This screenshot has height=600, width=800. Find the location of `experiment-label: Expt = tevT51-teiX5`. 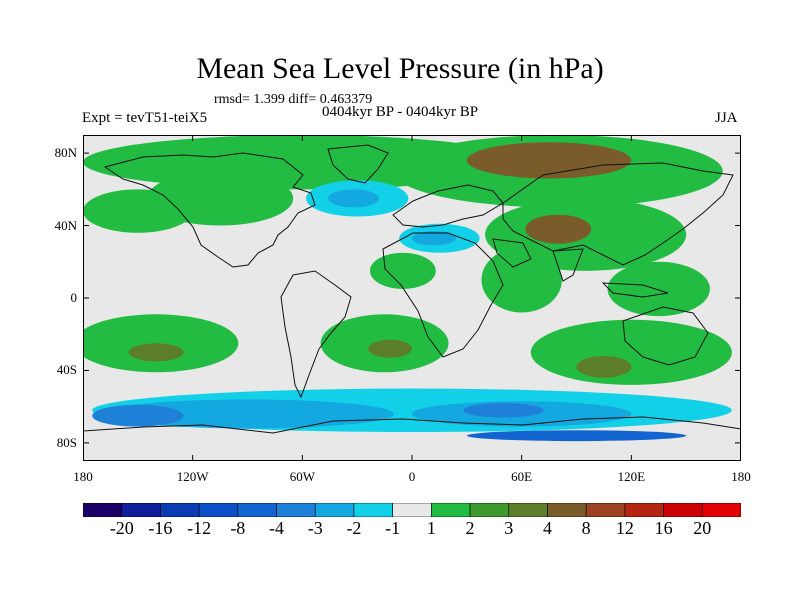

experiment-label: Expt = tevT51-teiX5 is located at coordinates (145, 118).